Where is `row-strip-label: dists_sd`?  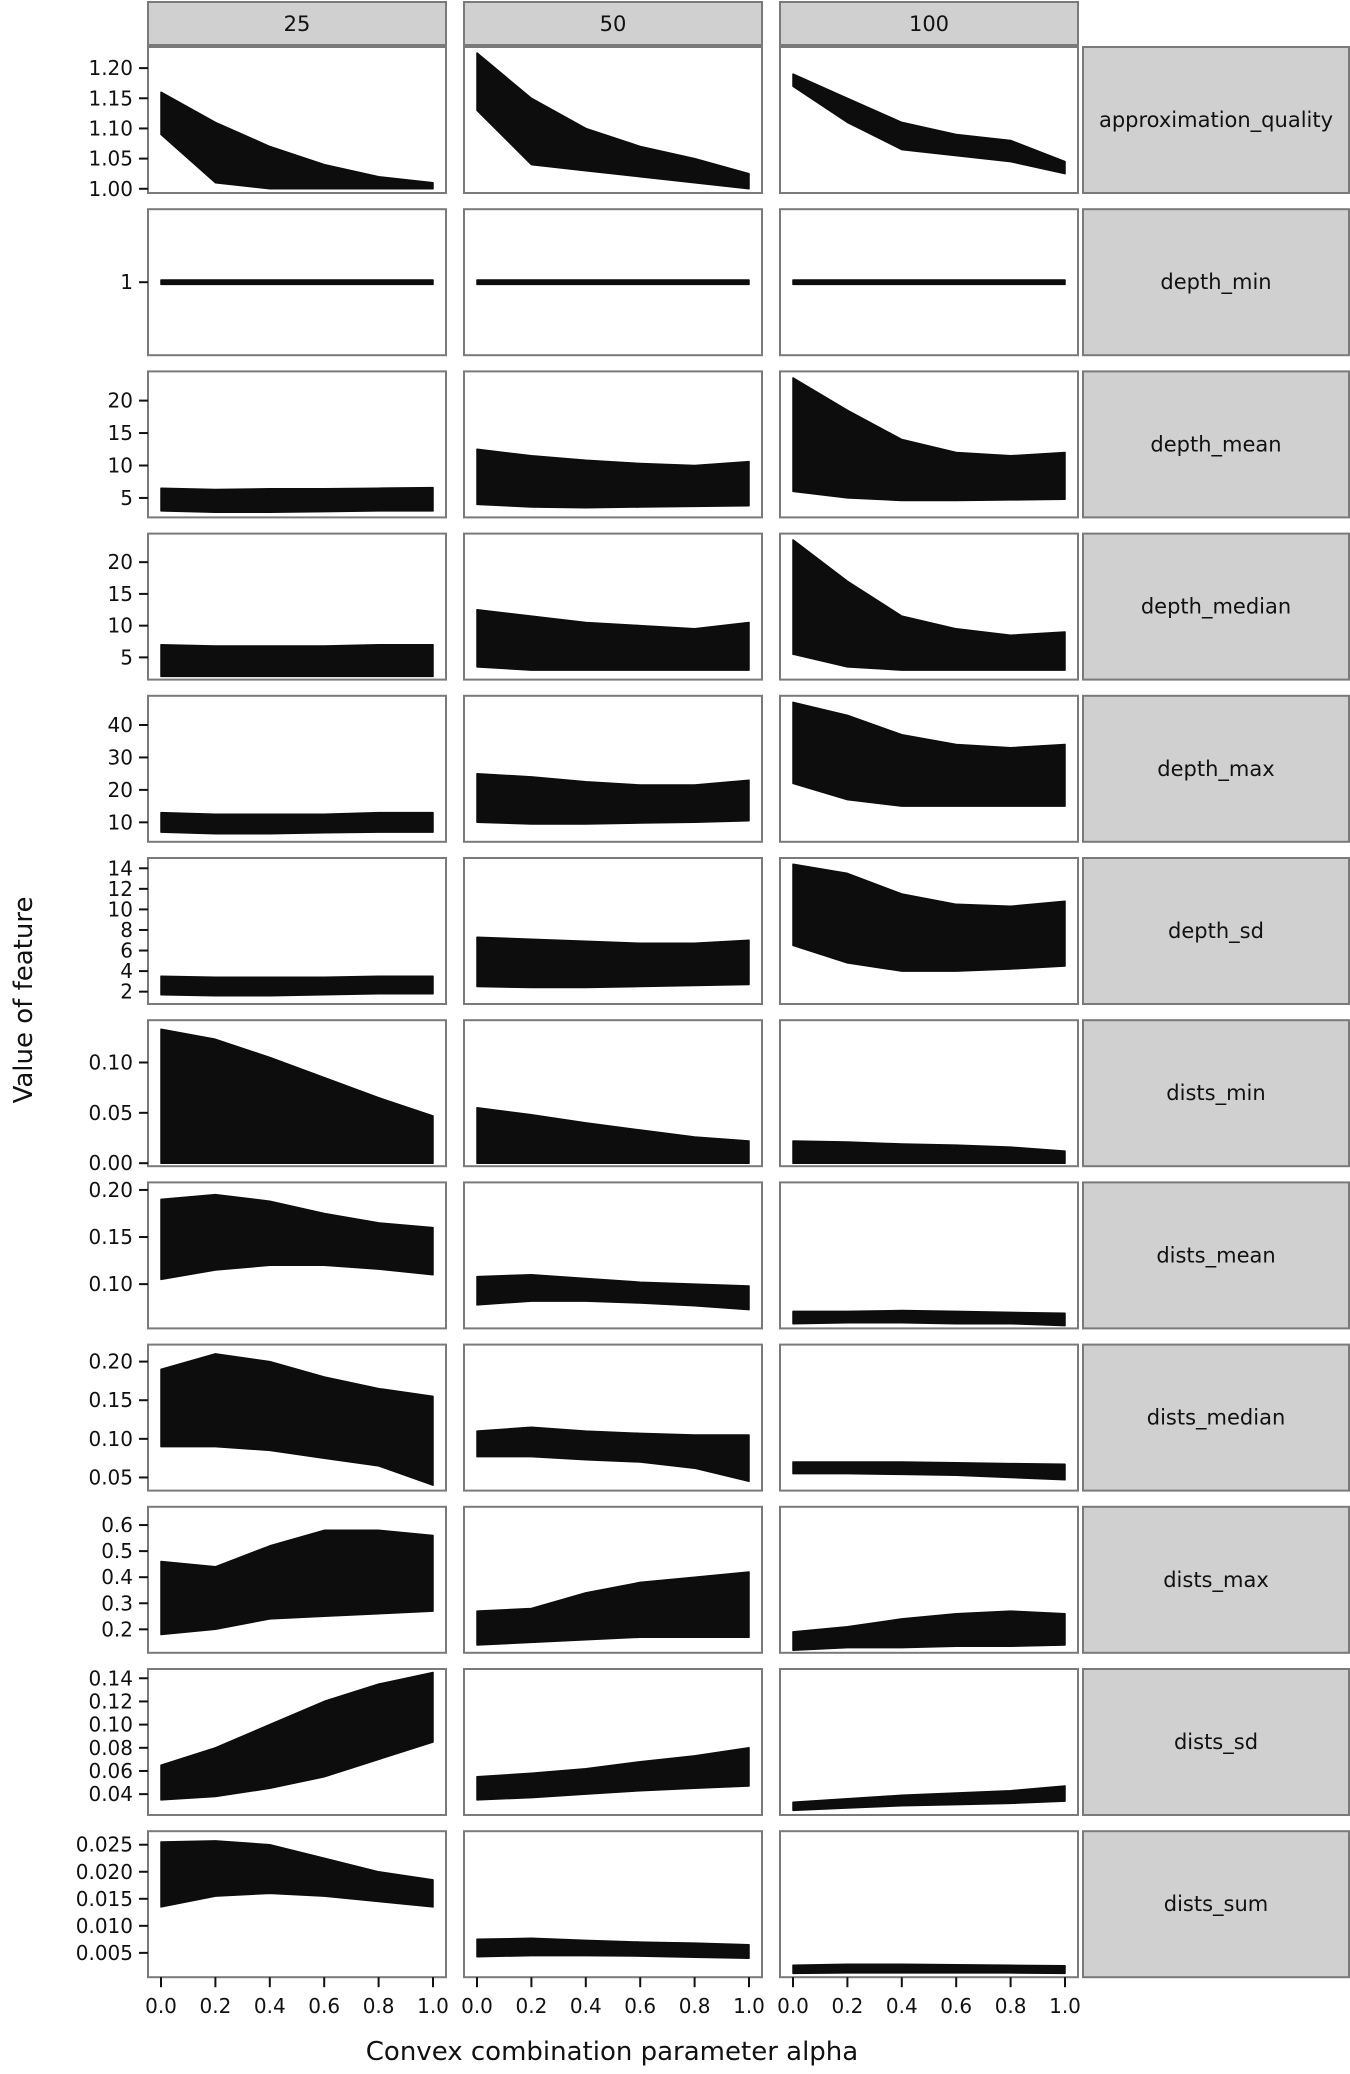
row-strip-label: dists_sd is located at coordinates (1216, 1742).